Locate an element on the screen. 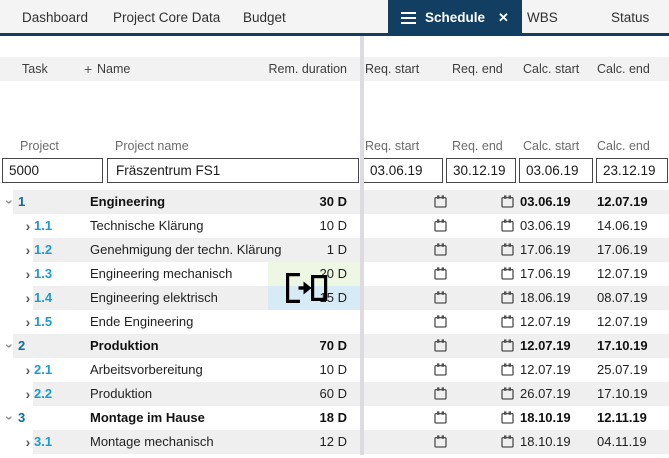 The width and height of the screenshot is (669, 458). task-name: Technische Klärung is located at coordinates (147, 225).